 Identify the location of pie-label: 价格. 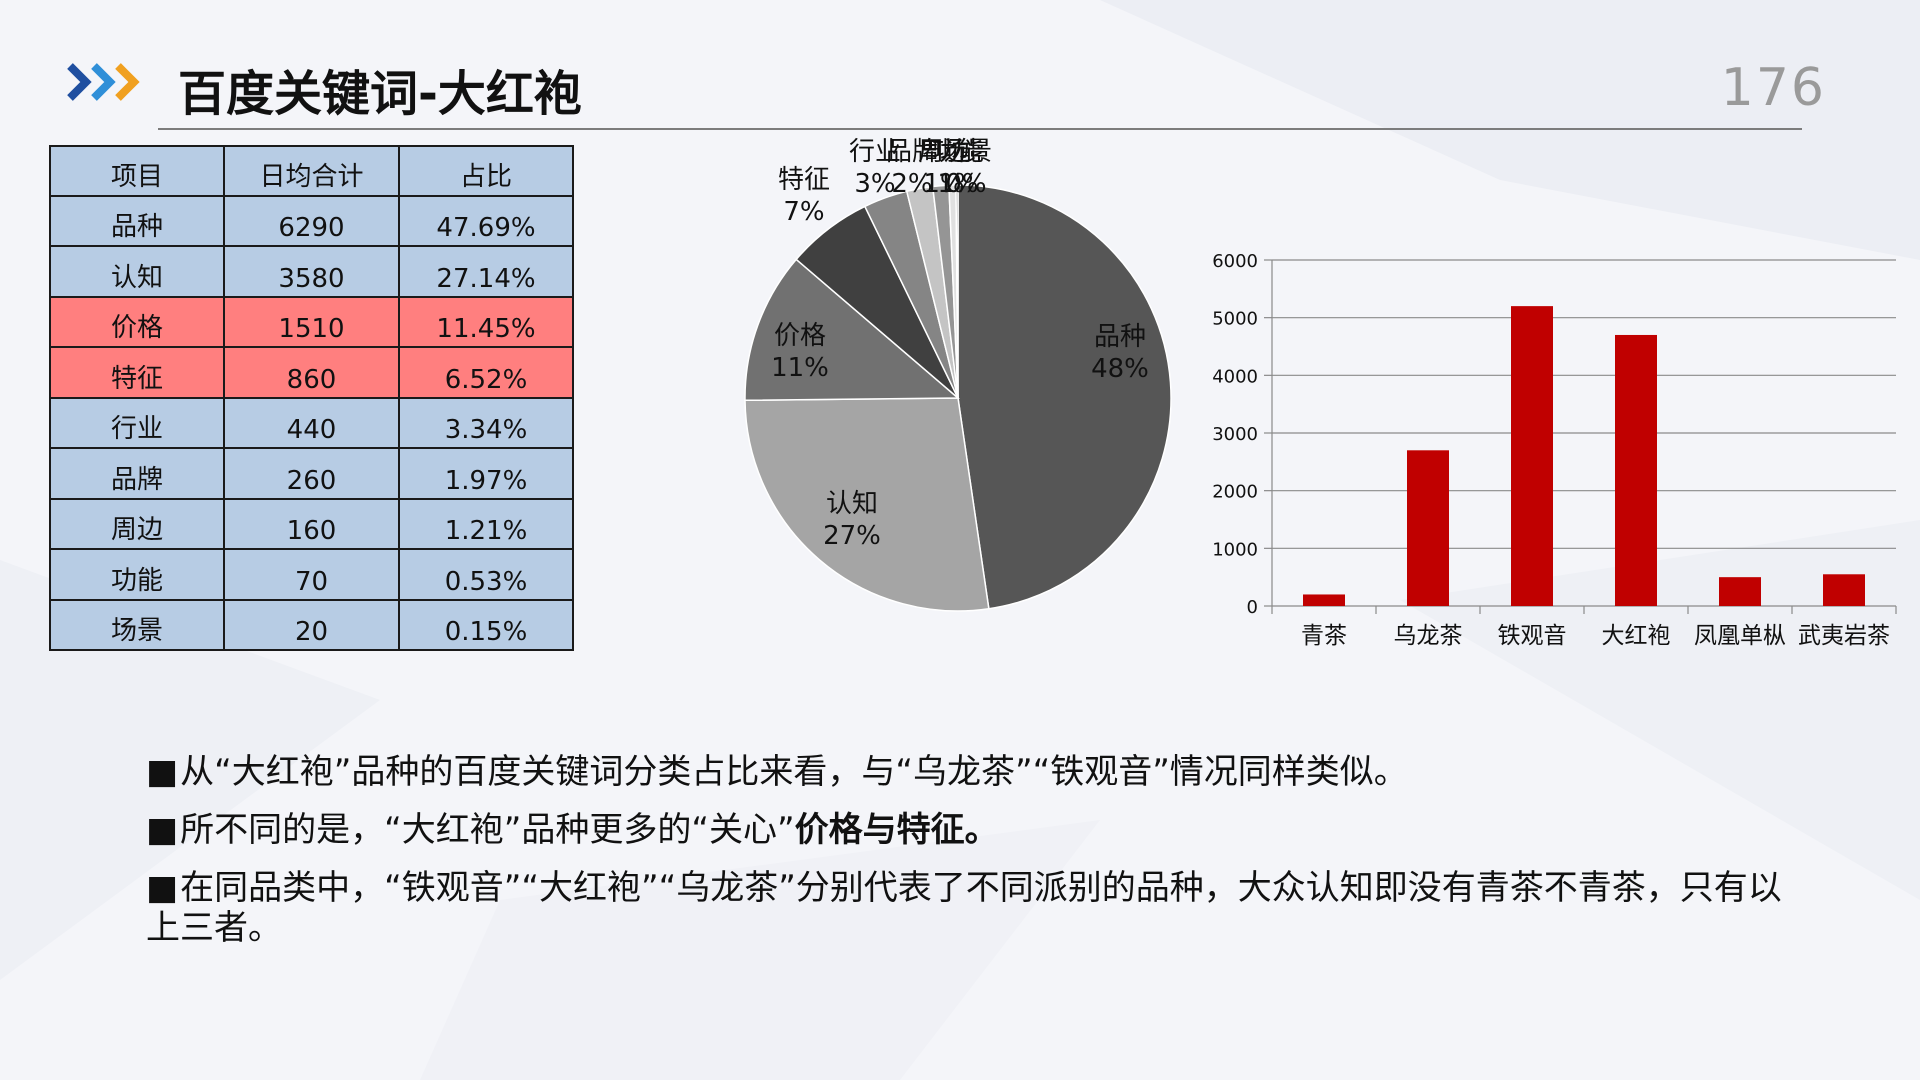
(800, 336).